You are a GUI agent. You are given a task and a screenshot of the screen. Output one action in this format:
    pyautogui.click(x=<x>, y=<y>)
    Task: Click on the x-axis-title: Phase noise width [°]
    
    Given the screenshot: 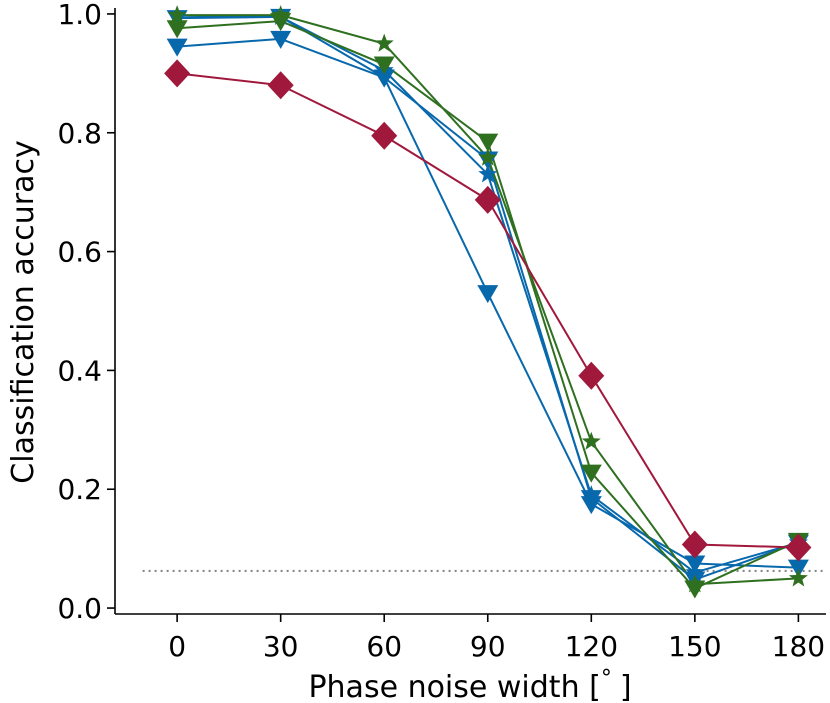 What is the action you would take?
    pyautogui.click(x=469, y=684)
    